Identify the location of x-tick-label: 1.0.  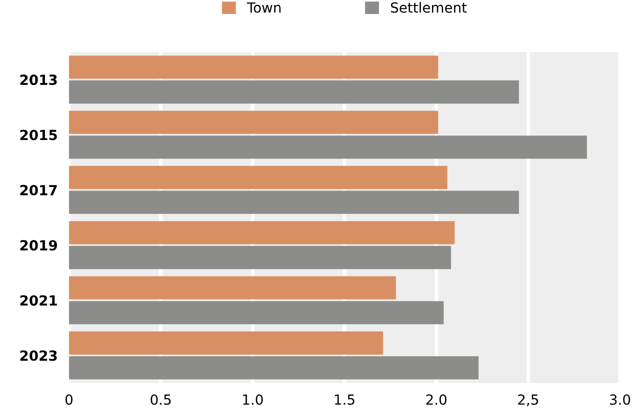
(253, 399).